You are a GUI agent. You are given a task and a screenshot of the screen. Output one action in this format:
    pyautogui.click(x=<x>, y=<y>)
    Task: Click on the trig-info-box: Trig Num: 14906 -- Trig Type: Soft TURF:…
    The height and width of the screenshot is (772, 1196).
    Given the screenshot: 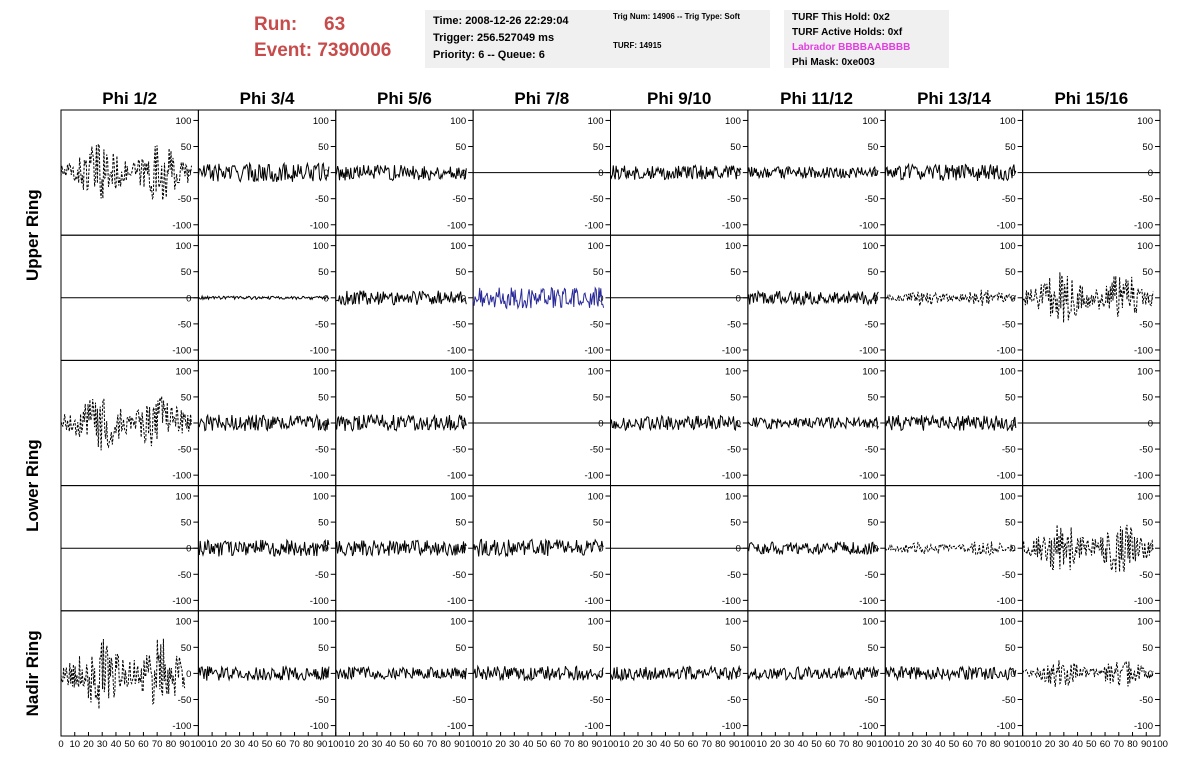 What is the action you would take?
    pyautogui.click(x=687, y=39)
    